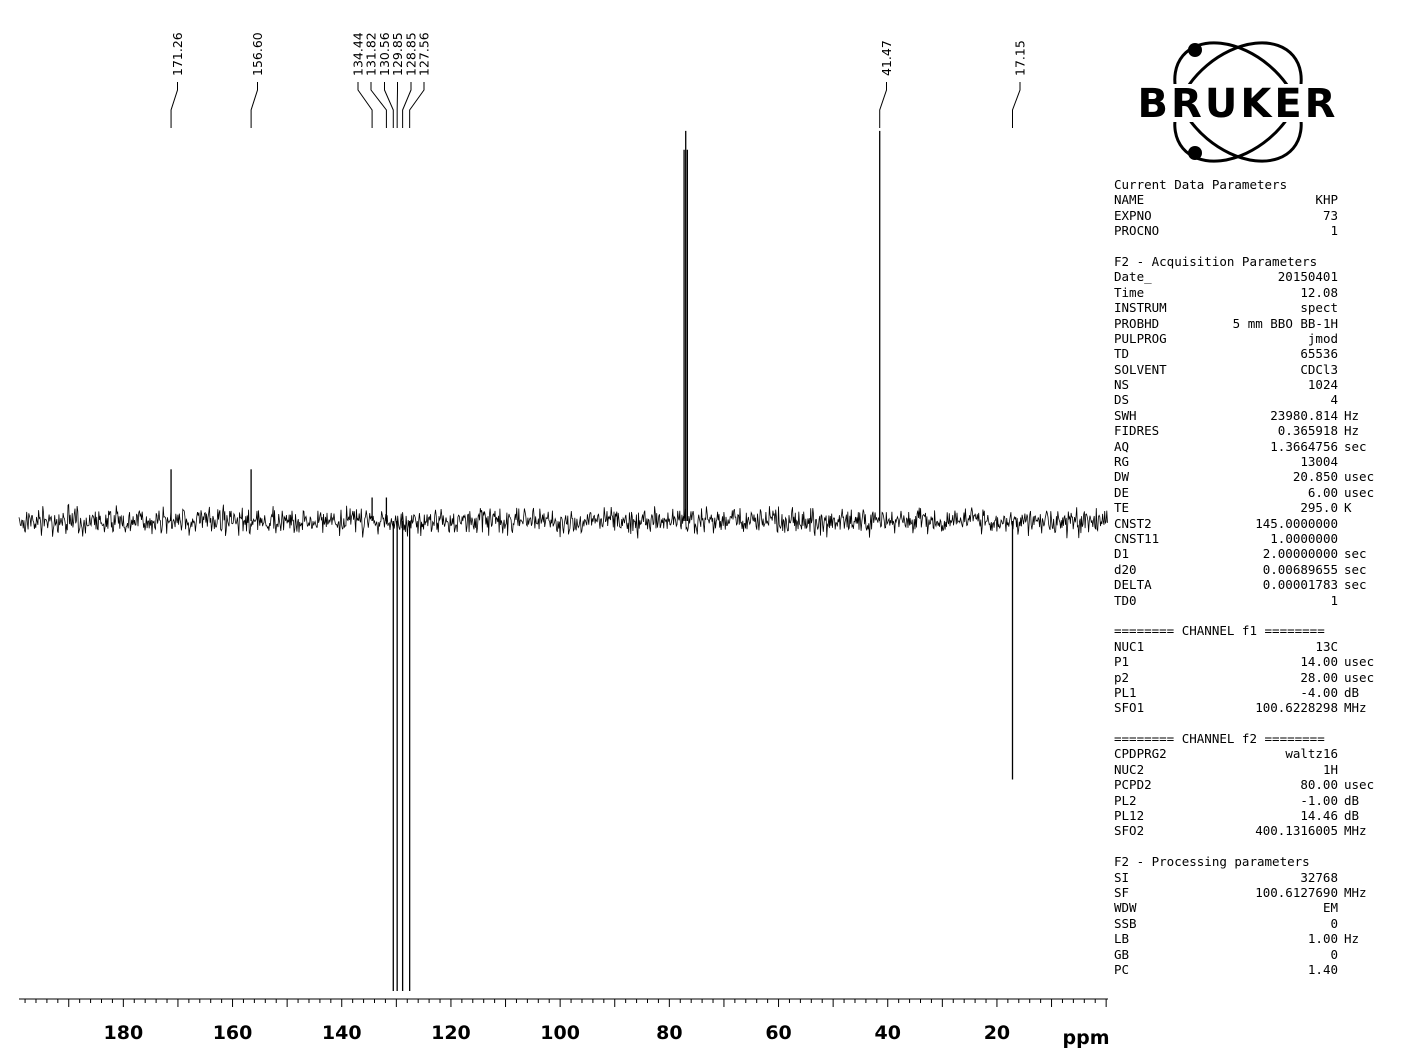  What do you see at coordinates (1270, 600) in the screenshot?
I see `param-row: TD0 1` at bounding box center [1270, 600].